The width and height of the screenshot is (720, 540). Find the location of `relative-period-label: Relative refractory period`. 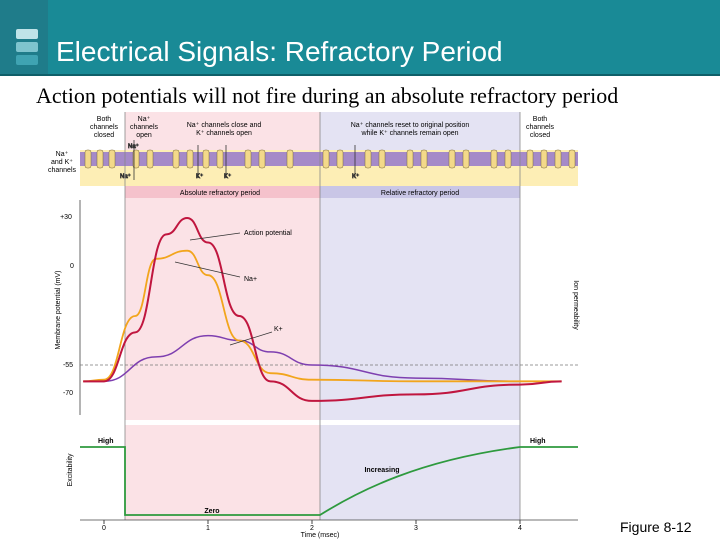

relative-period-label: Relative refractory period is located at coordinates (420, 193).